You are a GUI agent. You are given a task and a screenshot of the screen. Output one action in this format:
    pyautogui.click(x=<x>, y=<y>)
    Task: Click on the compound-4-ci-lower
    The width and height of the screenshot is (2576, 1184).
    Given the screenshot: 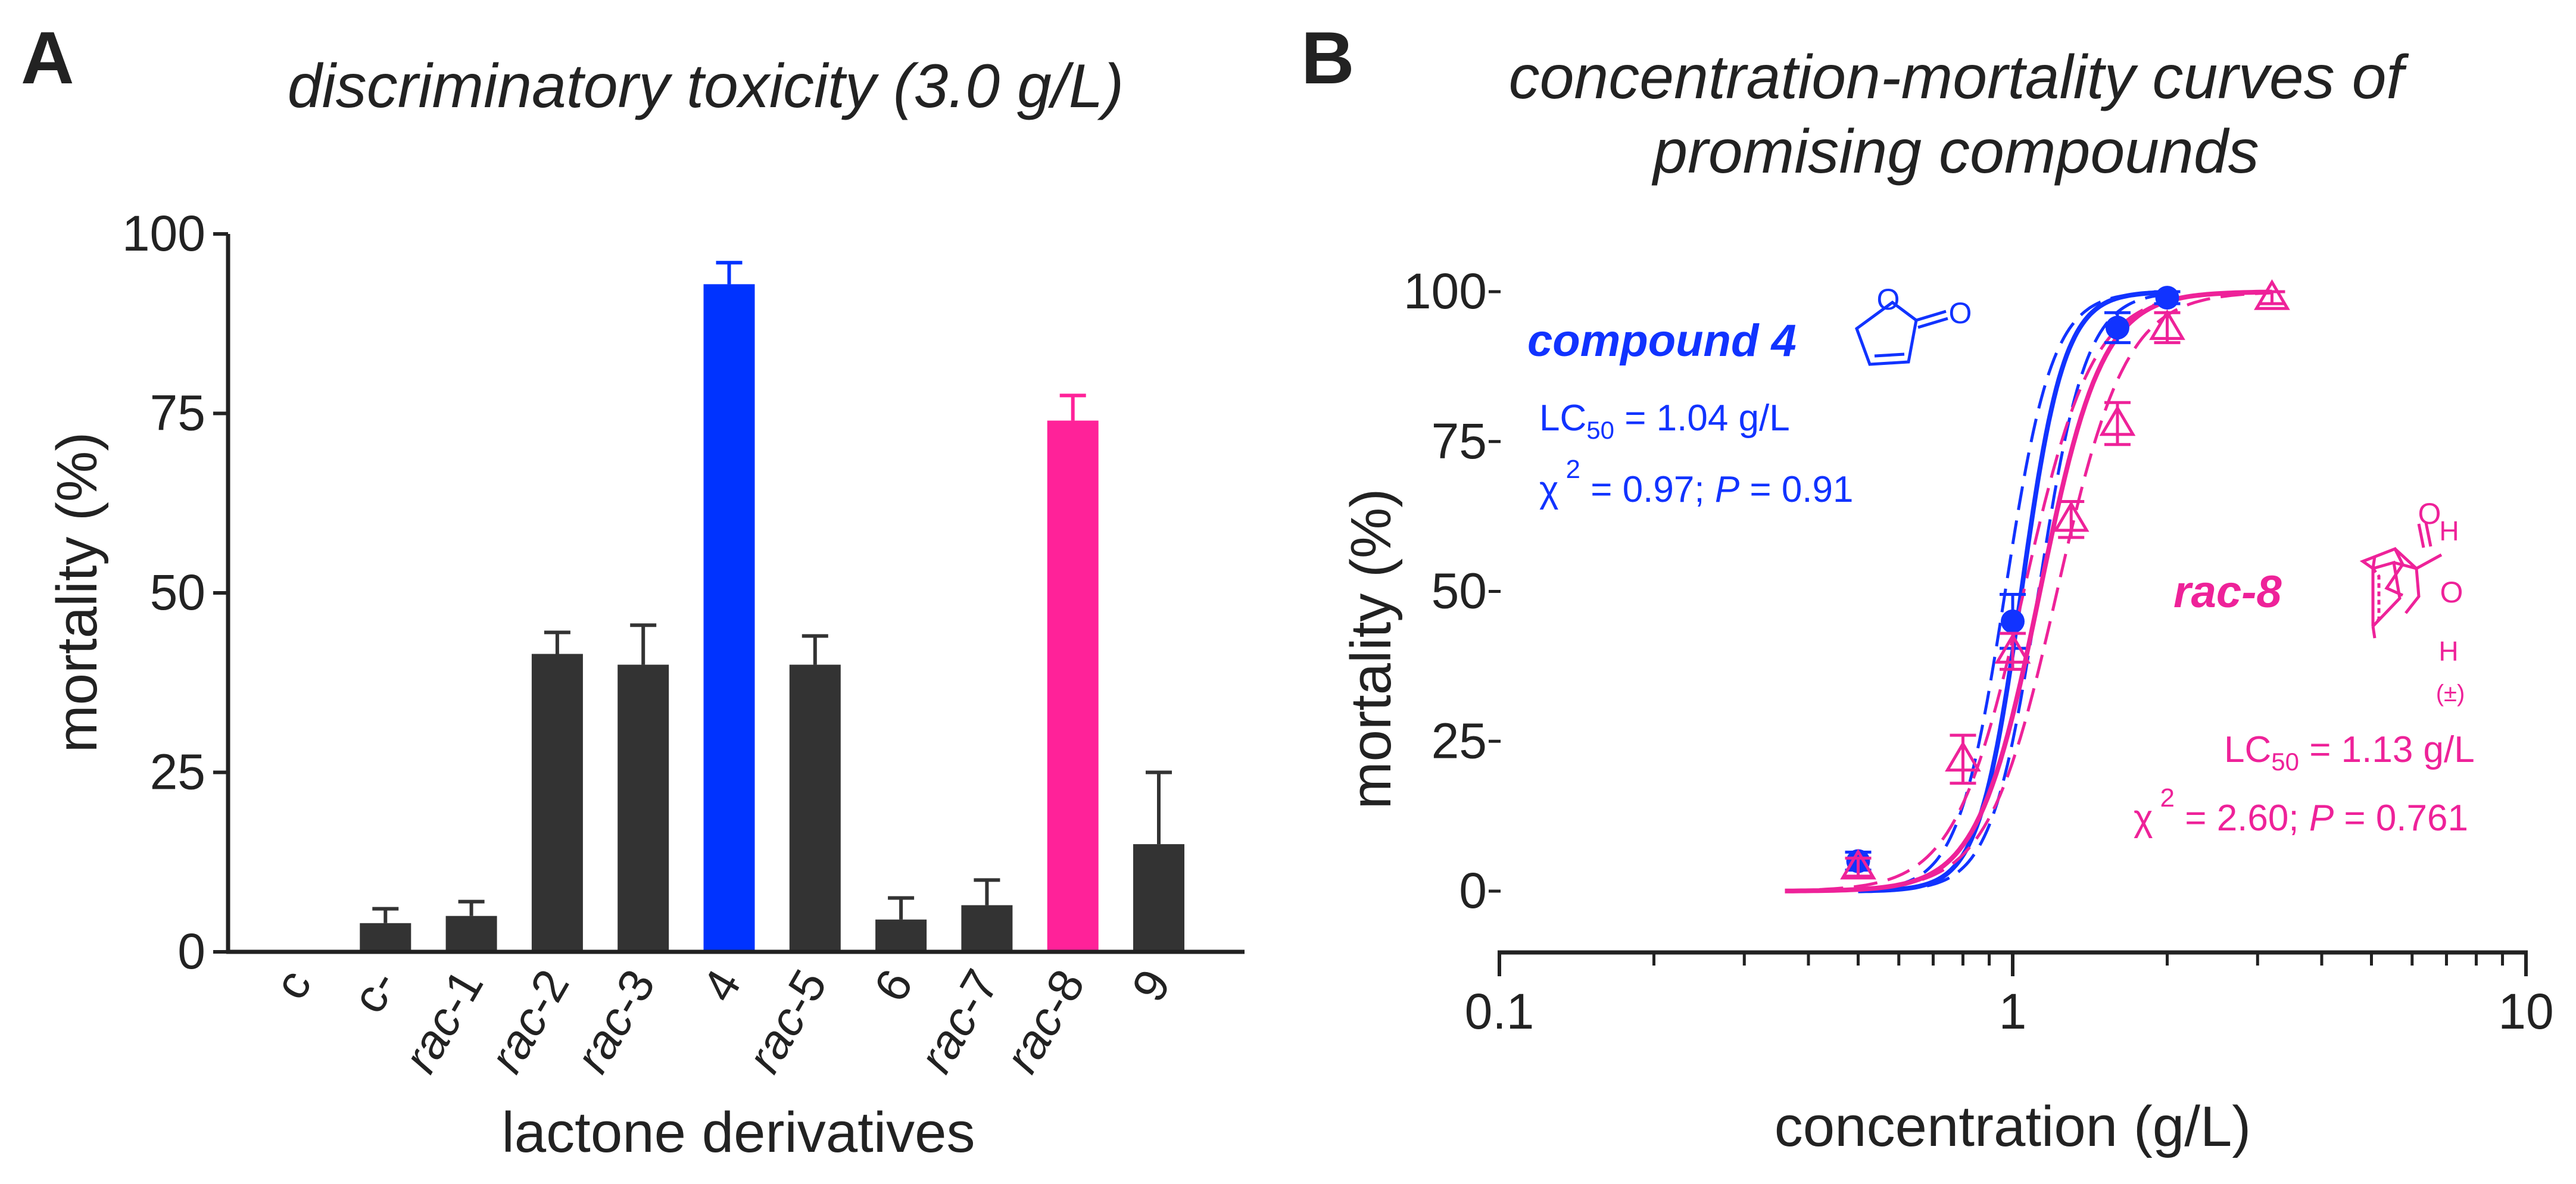 What is the action you would take?
    pyautogui.click(x=2013, y=591)
    